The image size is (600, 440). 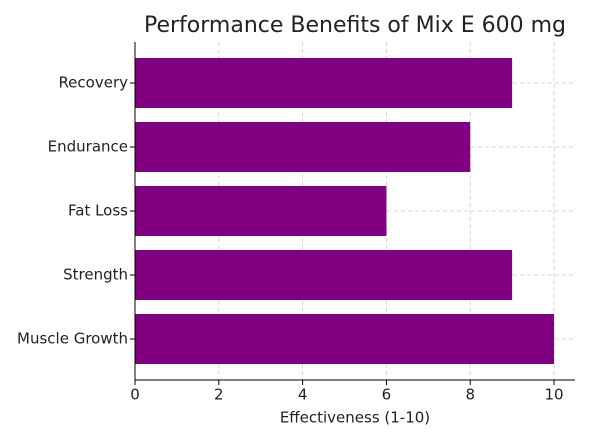 I want to click on y-tick-label: Fat Loss, so click(x=98, y=211).